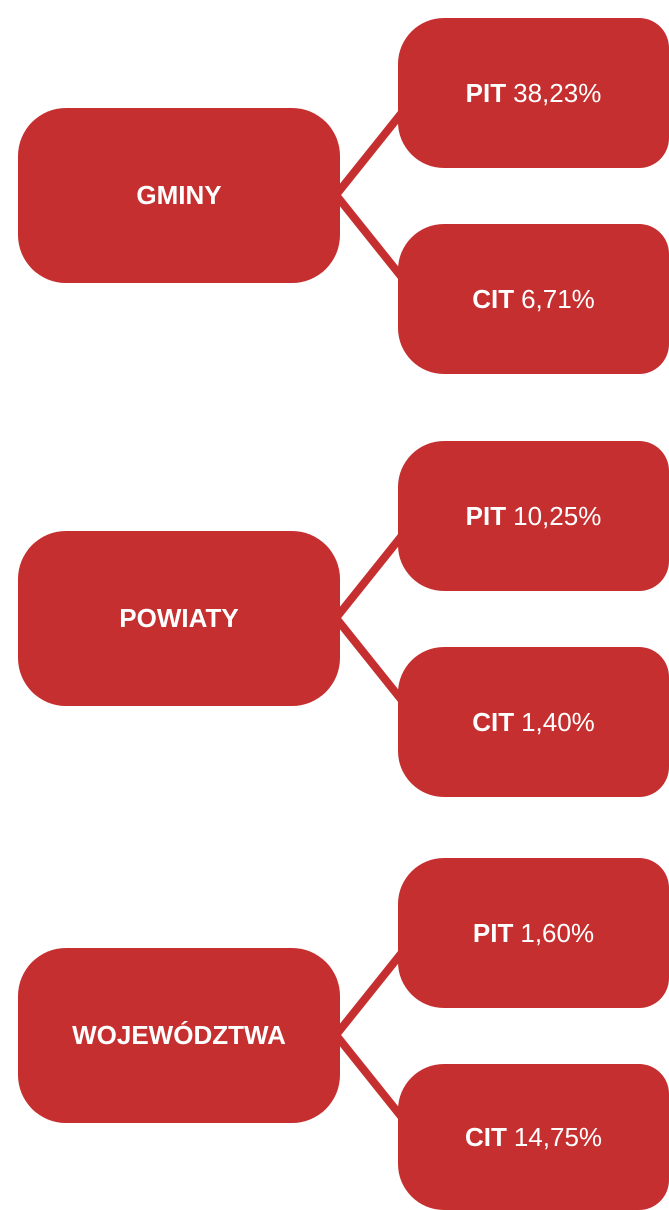 The image size is (669, 1210). Describe the element at coordinates (557, 515) in the screenshot. I see `tax-share: 10,25%` at that location.